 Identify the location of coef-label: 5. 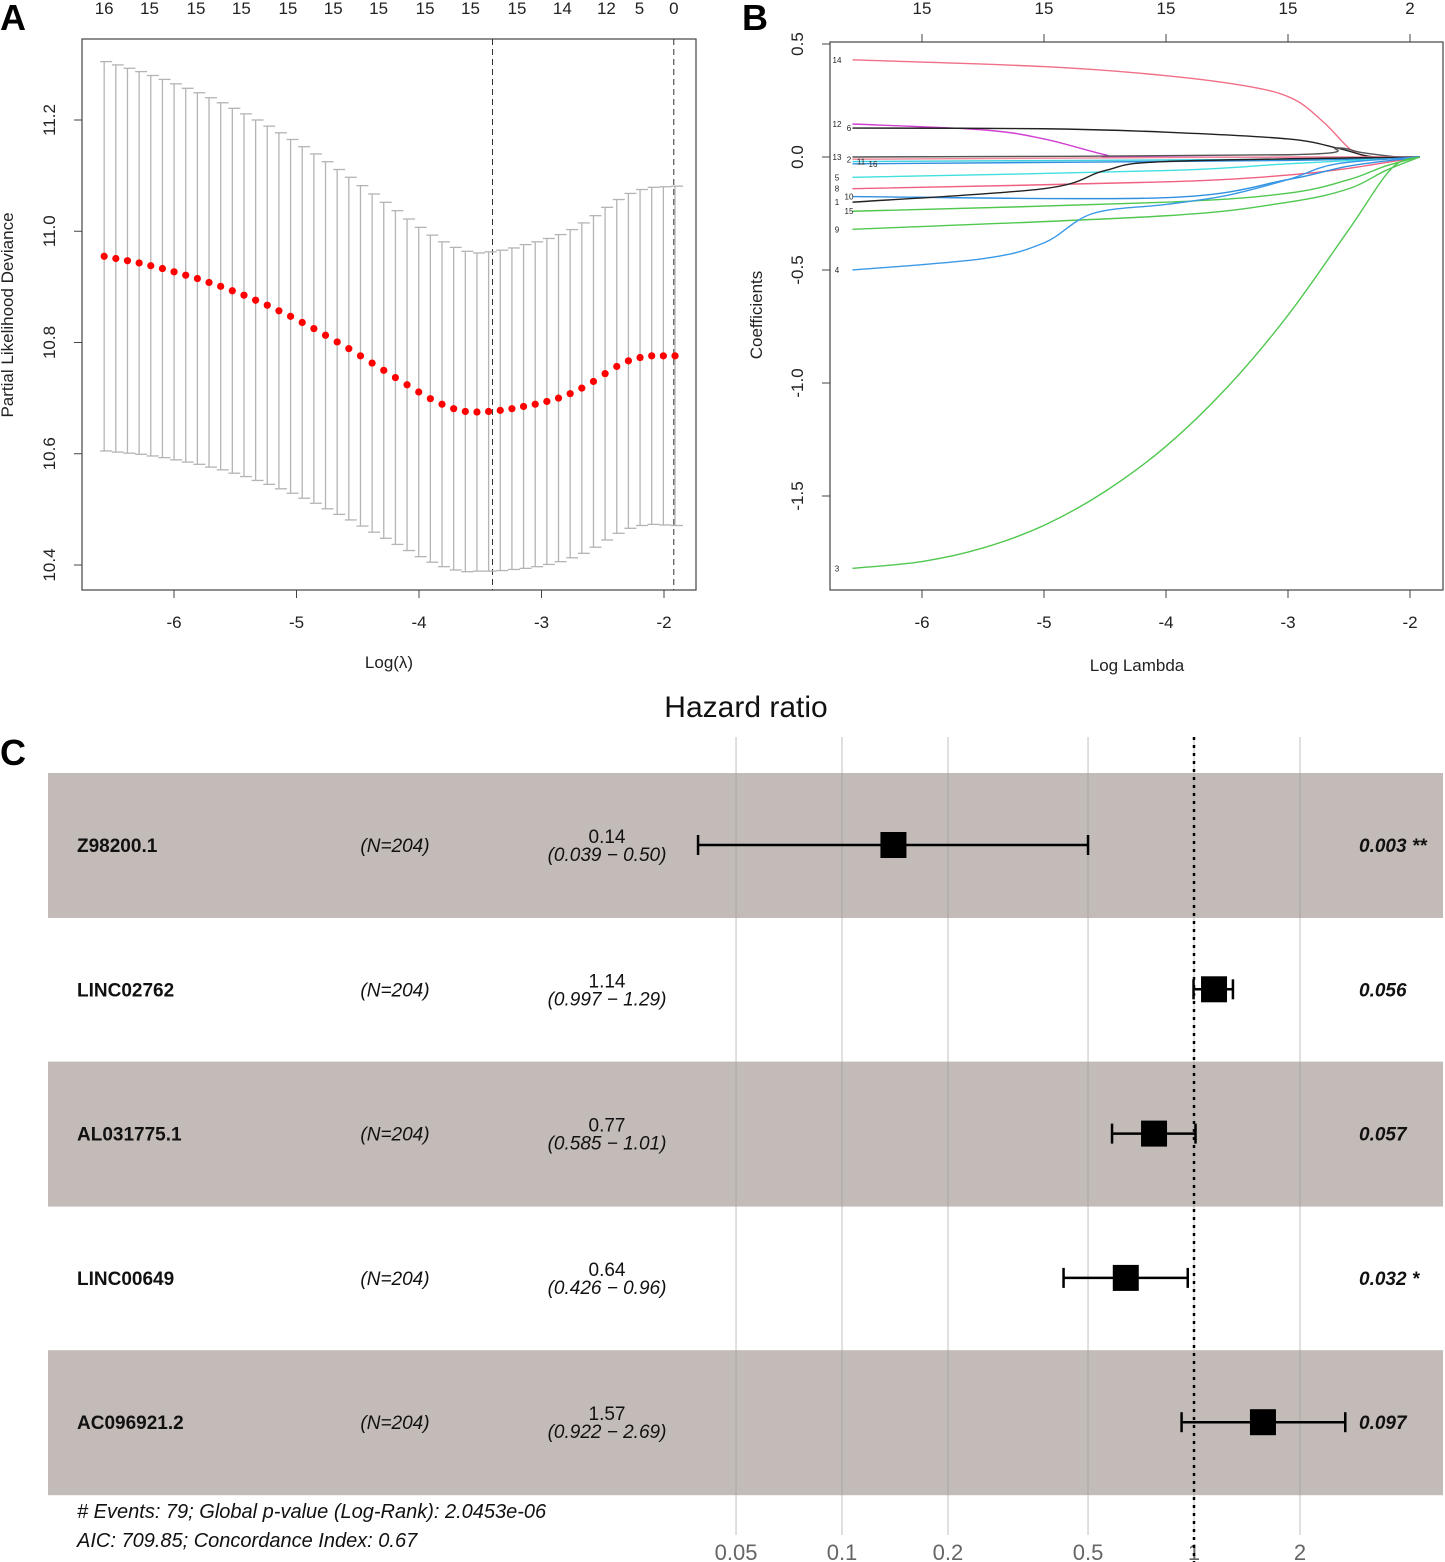
(837, 177).